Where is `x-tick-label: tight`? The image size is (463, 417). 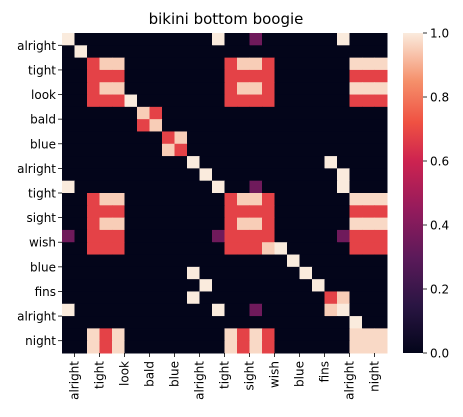
x-tick-label: tight is located at coordinates (225, 375).